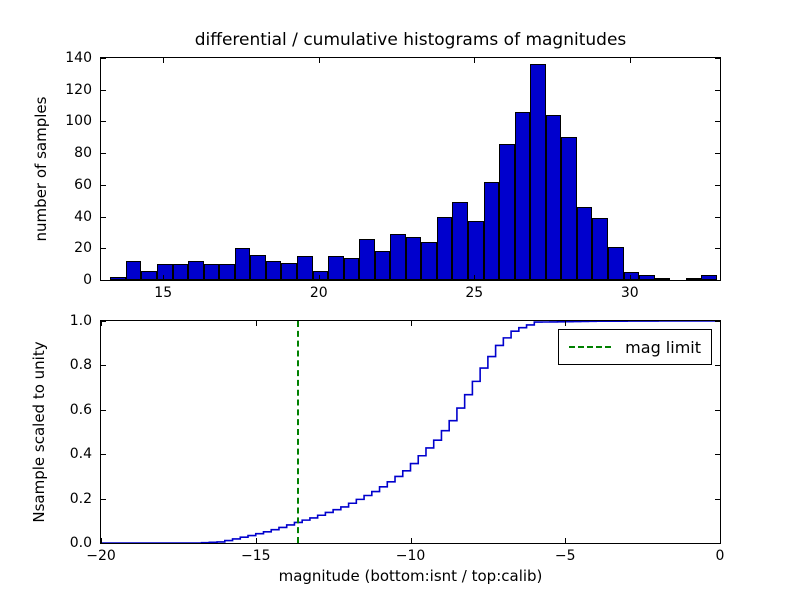 The width and height of the screenshot is (800, 600). I want to click on y-tick-label: 100, so click(78, 121).